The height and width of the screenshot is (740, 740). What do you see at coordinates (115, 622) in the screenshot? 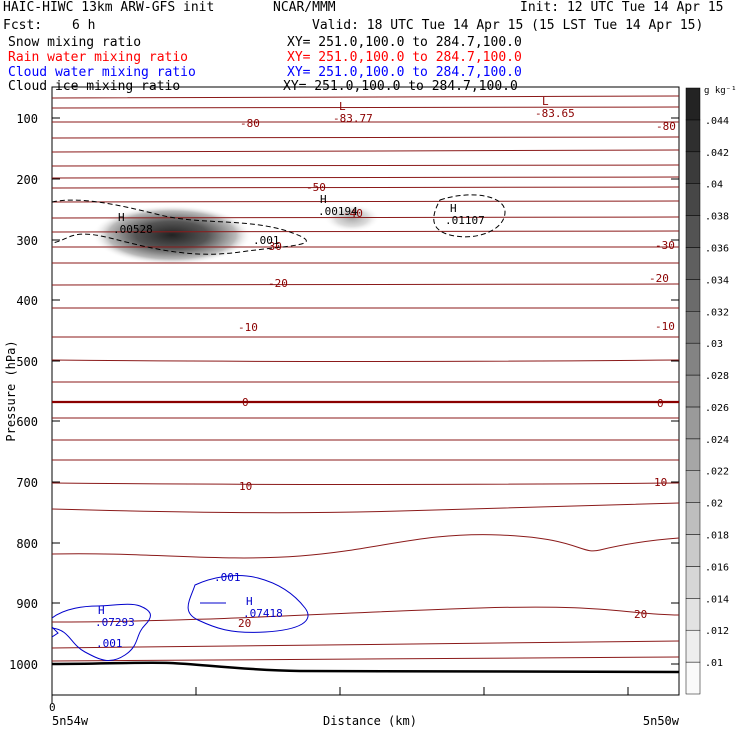
I see `high-value: .07293` at bounding box center [115, 622].